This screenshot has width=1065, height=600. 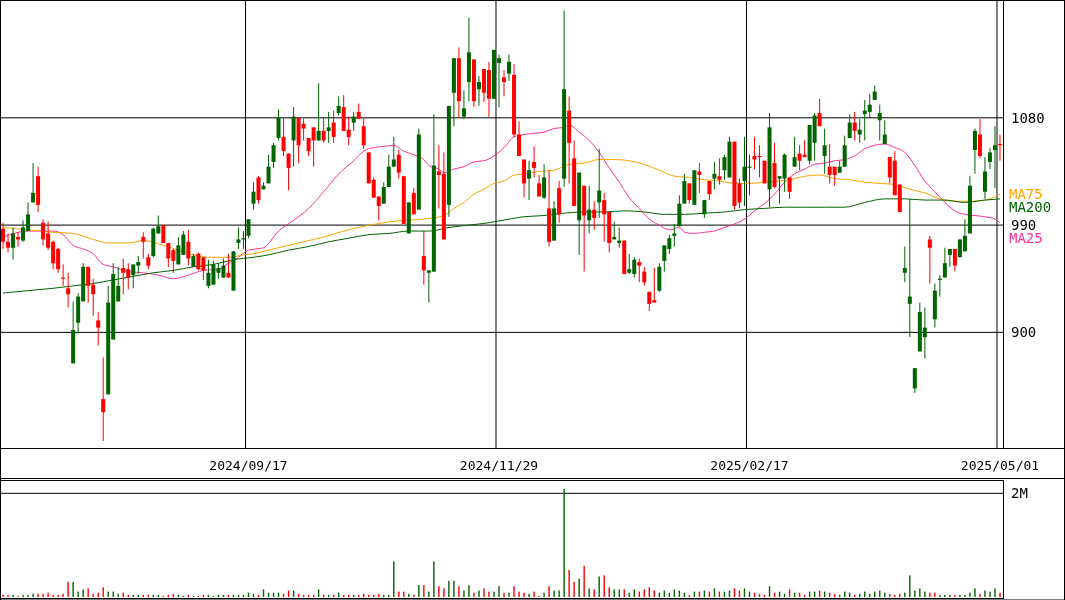 What do you see at coordinates (1028, 117) in the screenshot?
I see `y-tick-label: 1080` at bounding box center [1028, 117].